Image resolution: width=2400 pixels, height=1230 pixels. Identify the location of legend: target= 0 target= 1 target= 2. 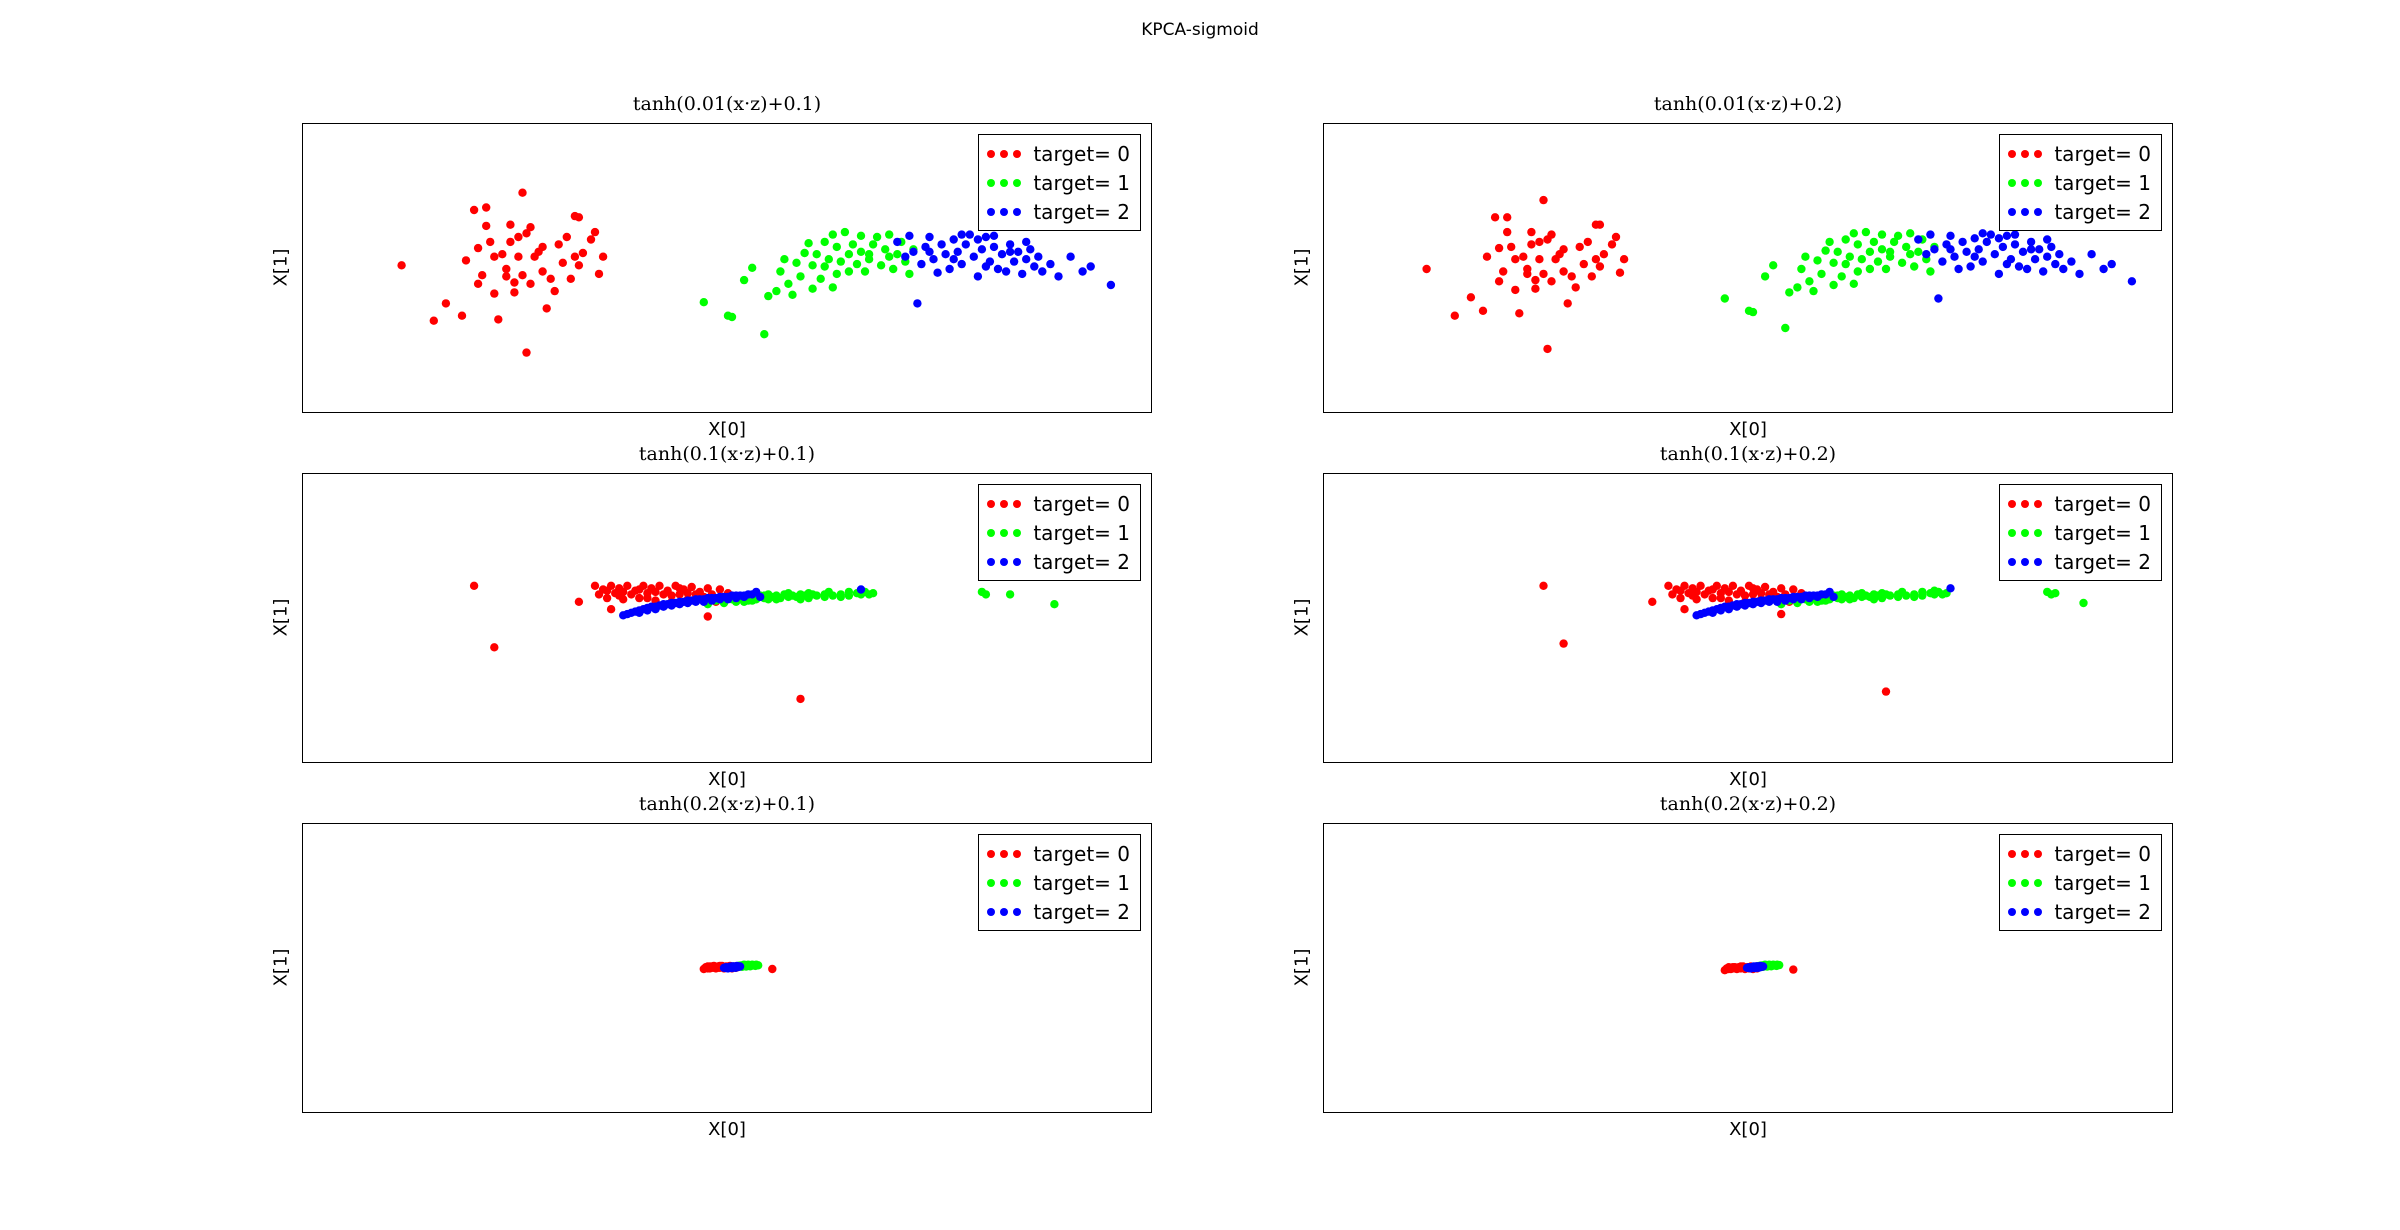
(1059, 182).